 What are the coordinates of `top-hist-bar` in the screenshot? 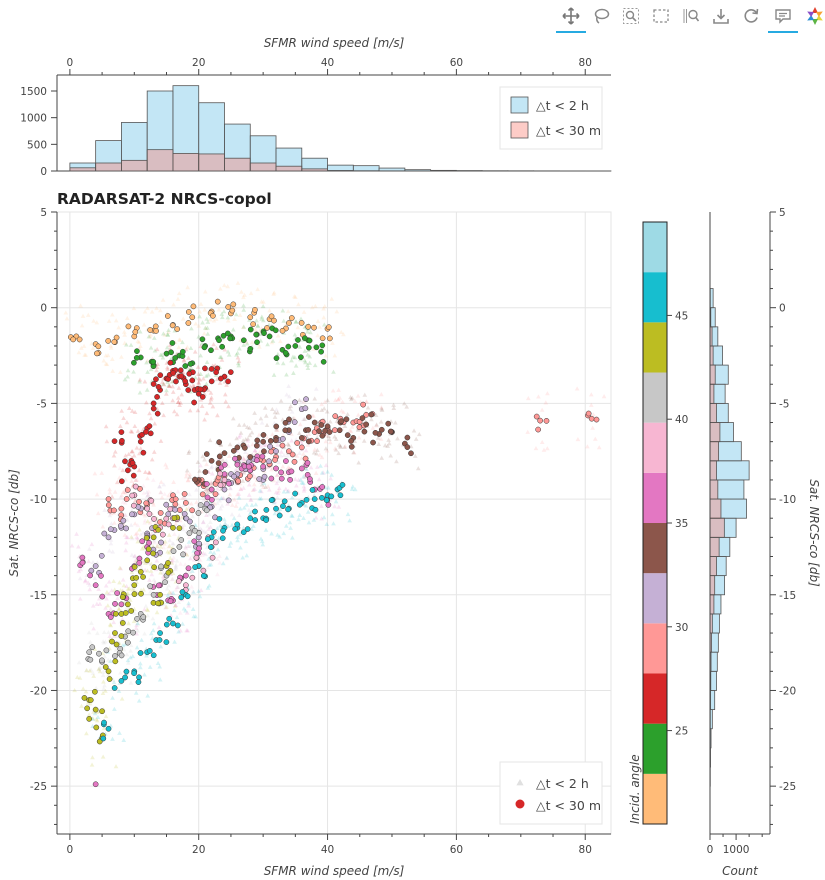 It's located at (366, 168).